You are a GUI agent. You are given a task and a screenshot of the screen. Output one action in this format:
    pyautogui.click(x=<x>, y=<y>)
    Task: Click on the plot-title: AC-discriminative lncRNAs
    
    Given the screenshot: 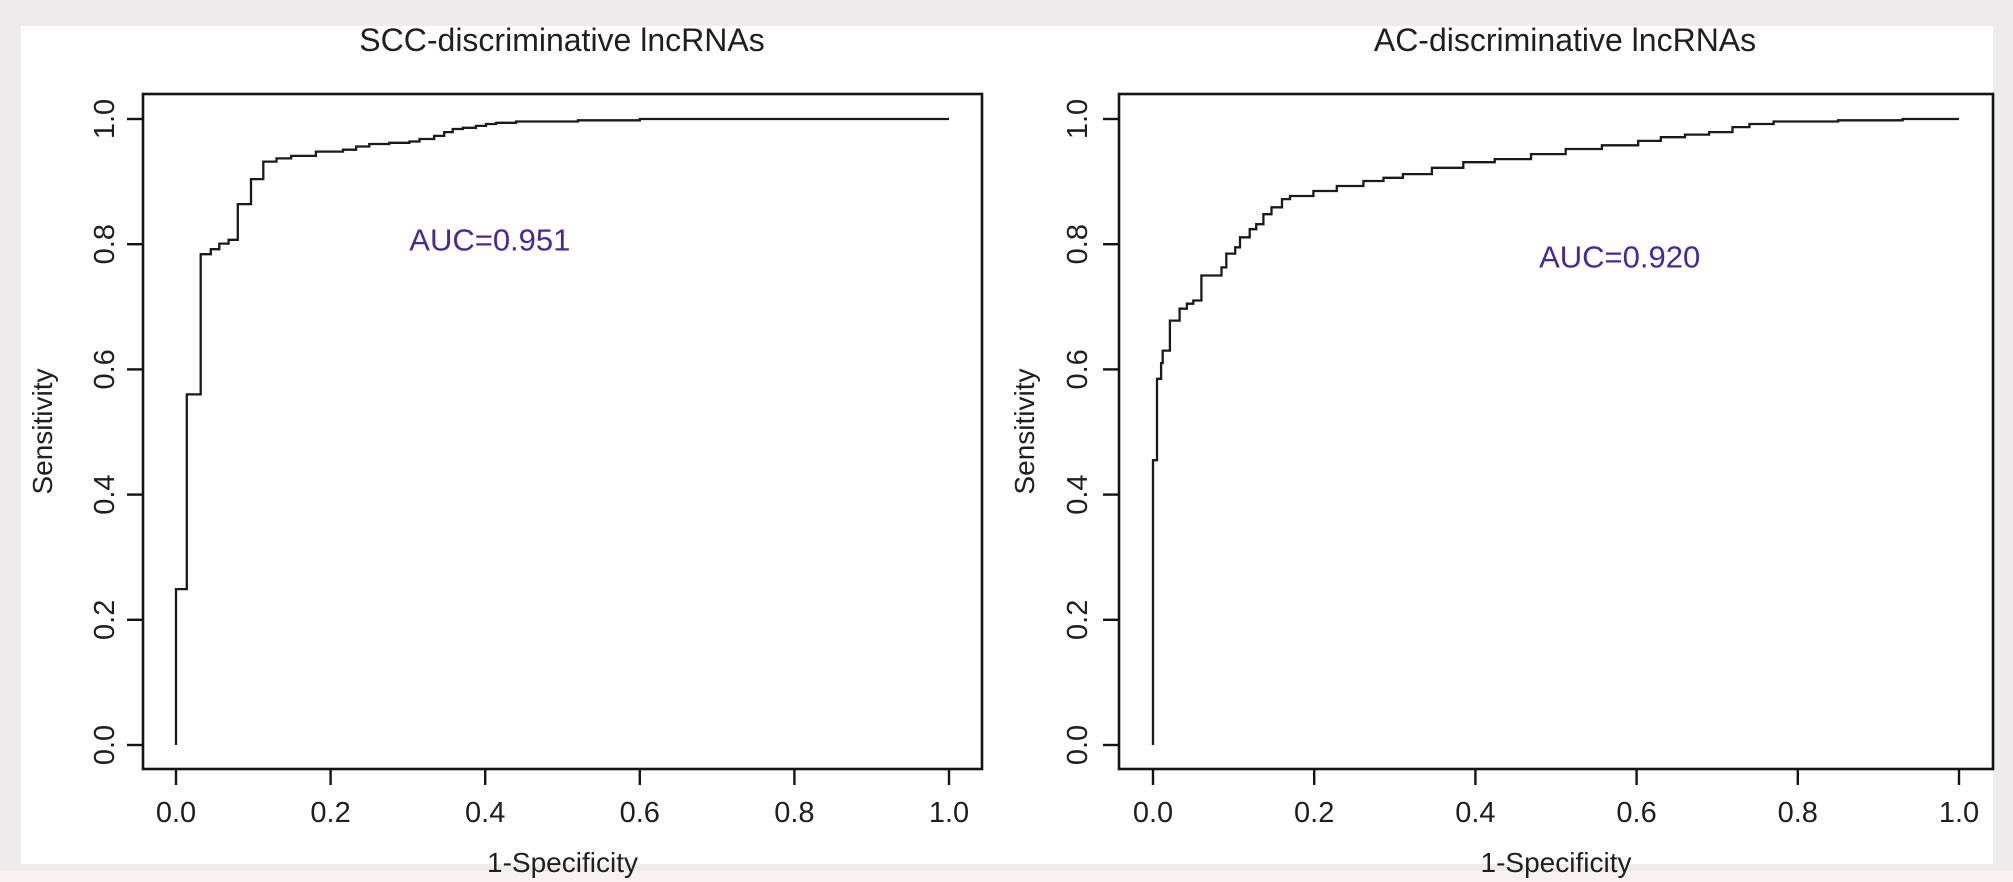 What is the action you would take?
    pyautogui.click(x=1565, y=40)
    